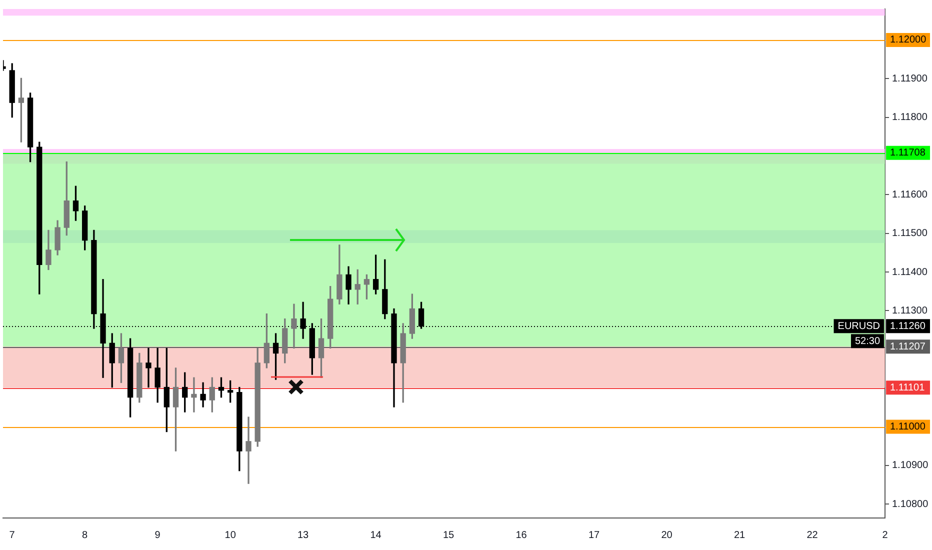 This screenshot has width=932, height=550. What do you see at coordinates (908, 326) in the screenshot?
I see `ref-line-label: 1.11260` at bounding box center [908, 326].